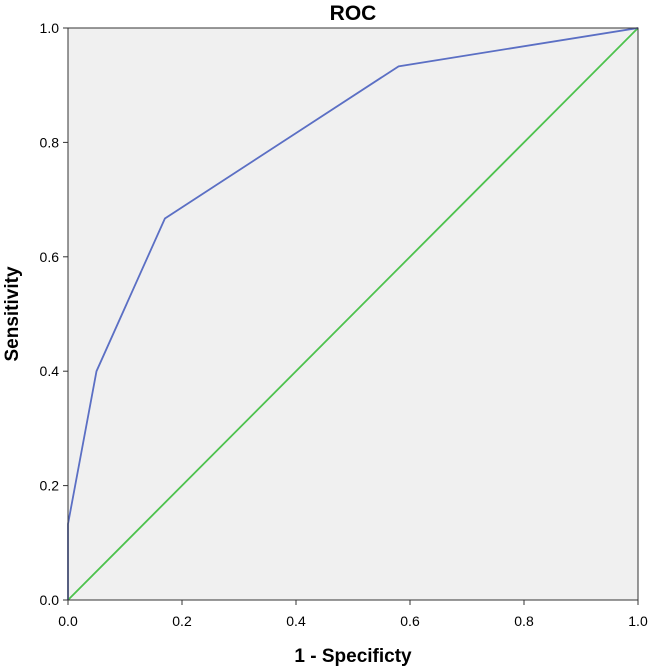 This screenshot has width=650, height=672. Describe the element at coordinates (50, 600) in the screenshot. I see `y-tick-label: 0.0` at that location.